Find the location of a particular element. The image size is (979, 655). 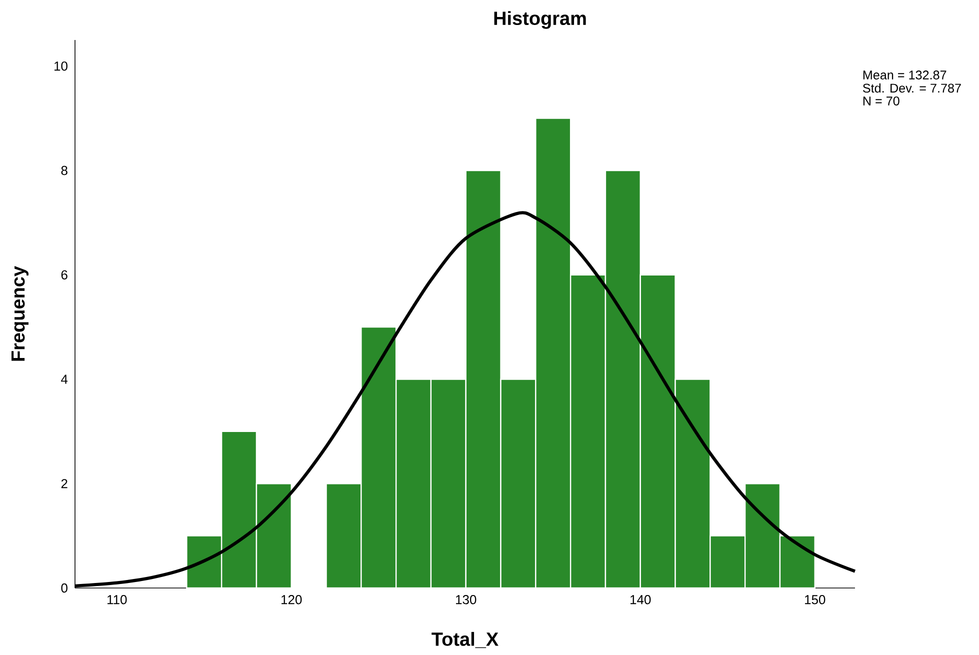

y-tick-label: 6 is located at coordinates (64, 275).